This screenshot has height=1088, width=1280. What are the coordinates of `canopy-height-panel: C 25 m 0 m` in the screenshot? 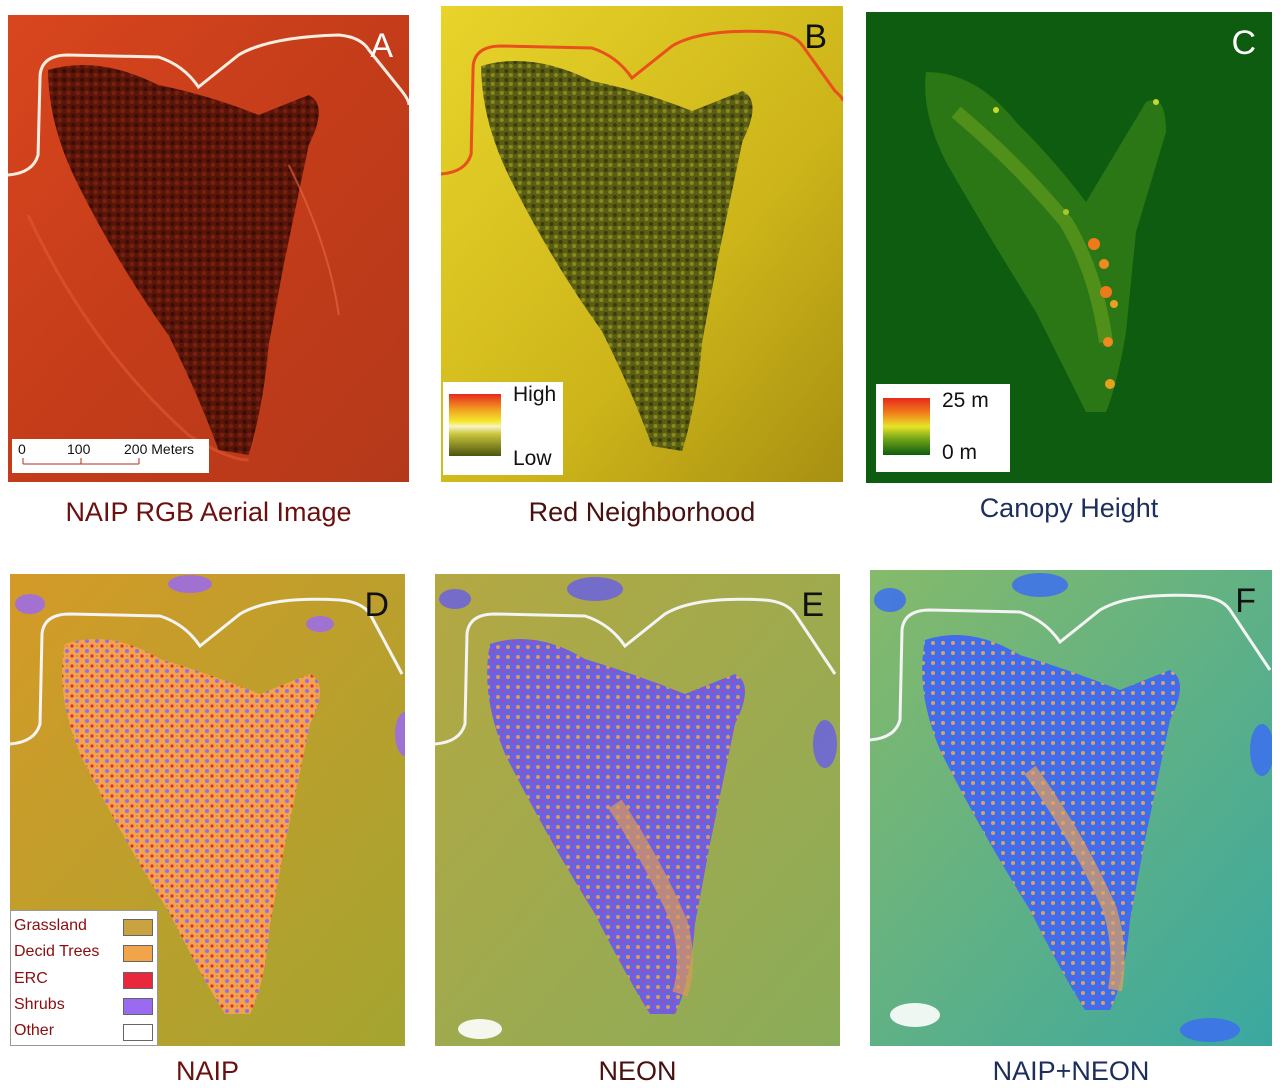 It's located at (1069, 247).